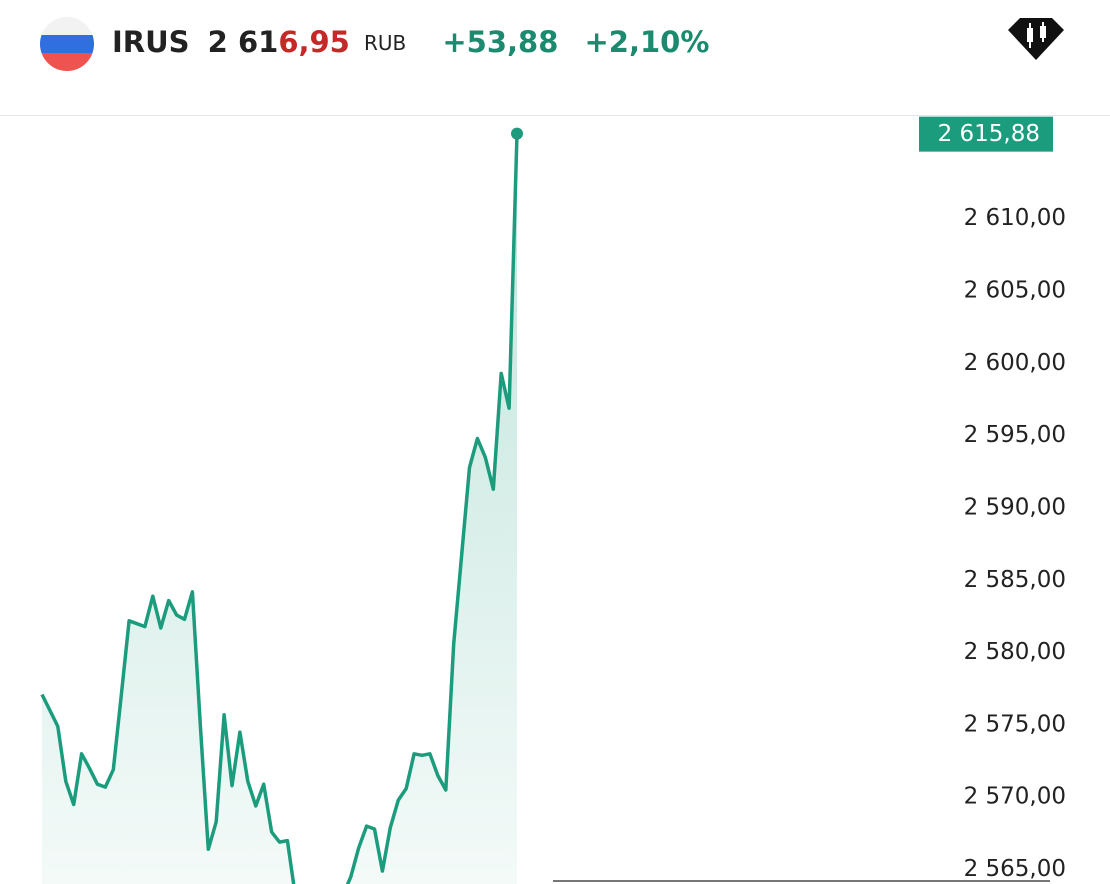 The image size is (1110, 884). What do you see at coordinates (1015, 724) in the screenshot?
I see `y-tick-label: 2 575,00` at bounding box center [1015, 724].